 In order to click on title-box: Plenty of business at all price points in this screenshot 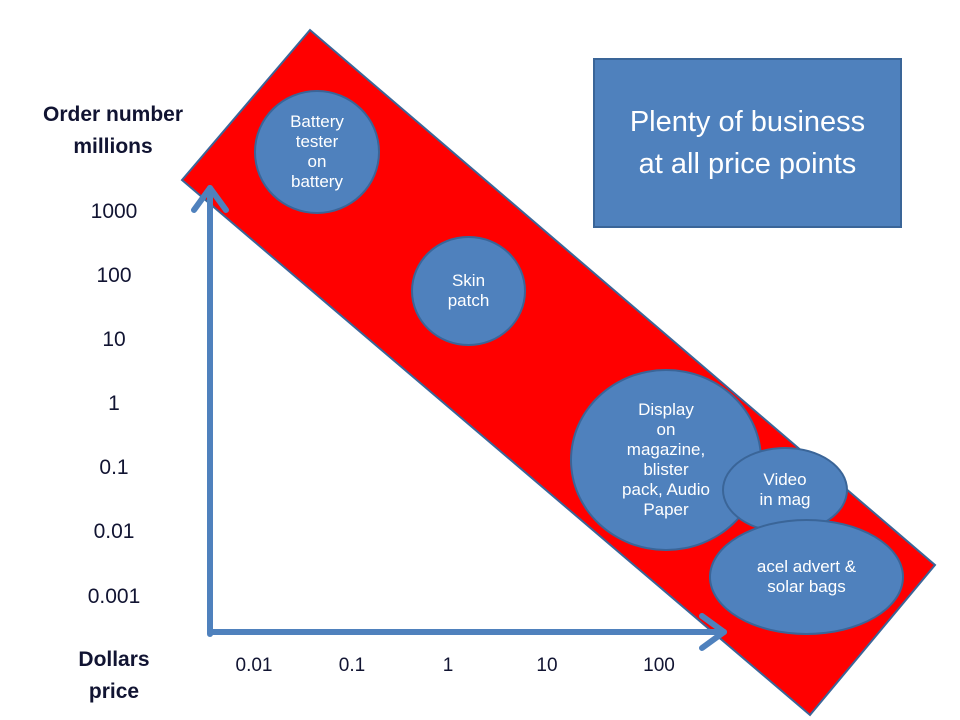, I will do `click(747, 143)`.